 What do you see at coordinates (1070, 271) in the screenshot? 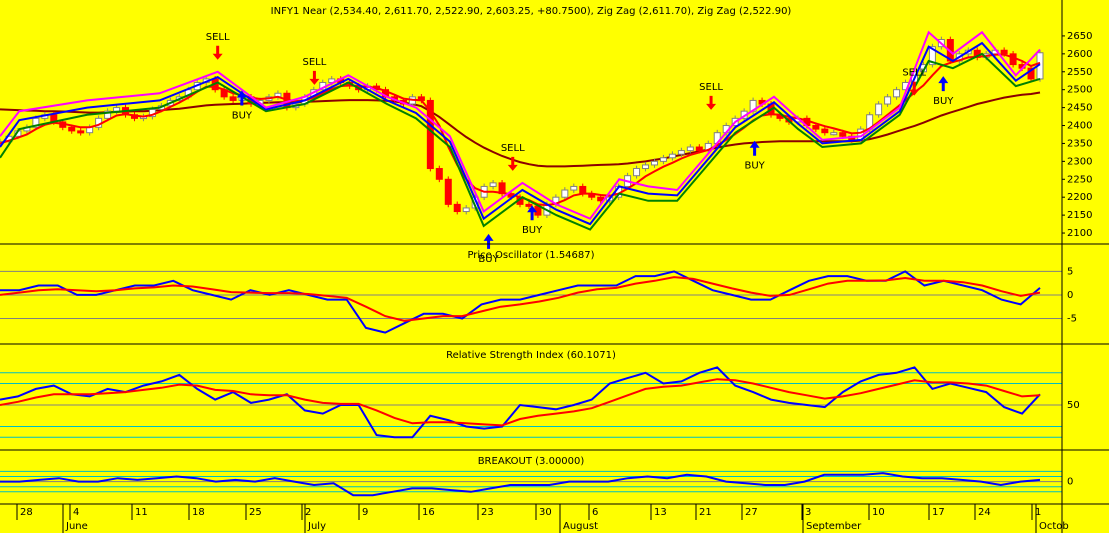
I see `y-tick-label: 5` at bounding box center [1070, 271].